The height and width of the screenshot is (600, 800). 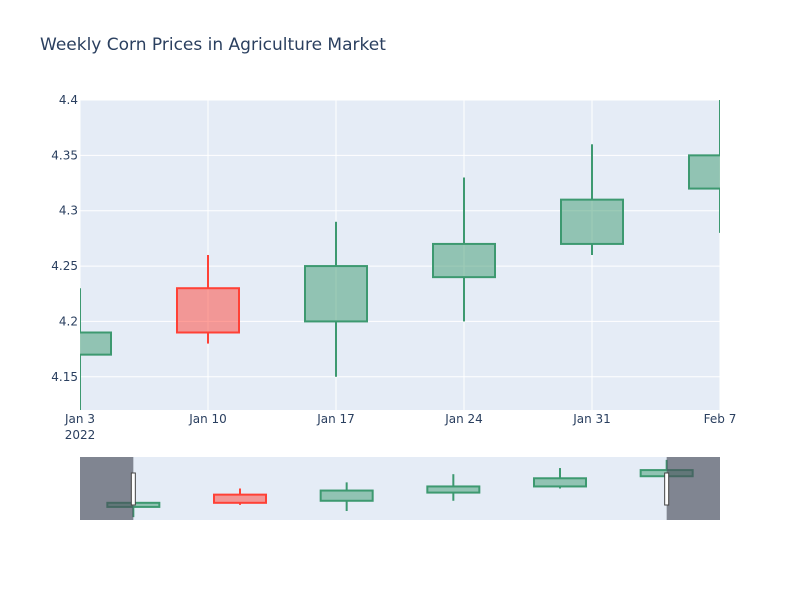 What do you see at coordinates (213, 45) in the screenshot?
I see `chart-title: Weekly Corn Prices in Agriculture Market` at bounding box center [213, 45].